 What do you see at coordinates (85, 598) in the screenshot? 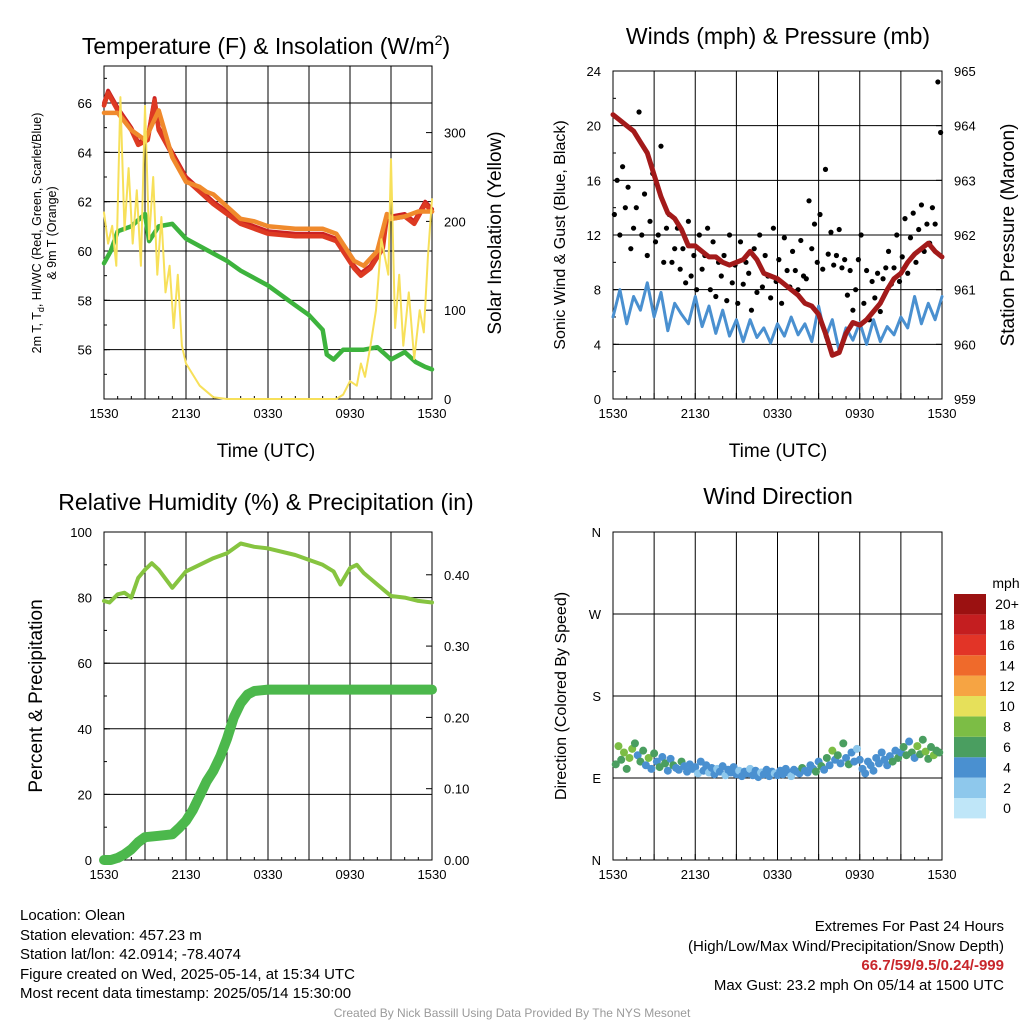
I see `y-tick-label-left: 80` at bounding box center [85, 598].